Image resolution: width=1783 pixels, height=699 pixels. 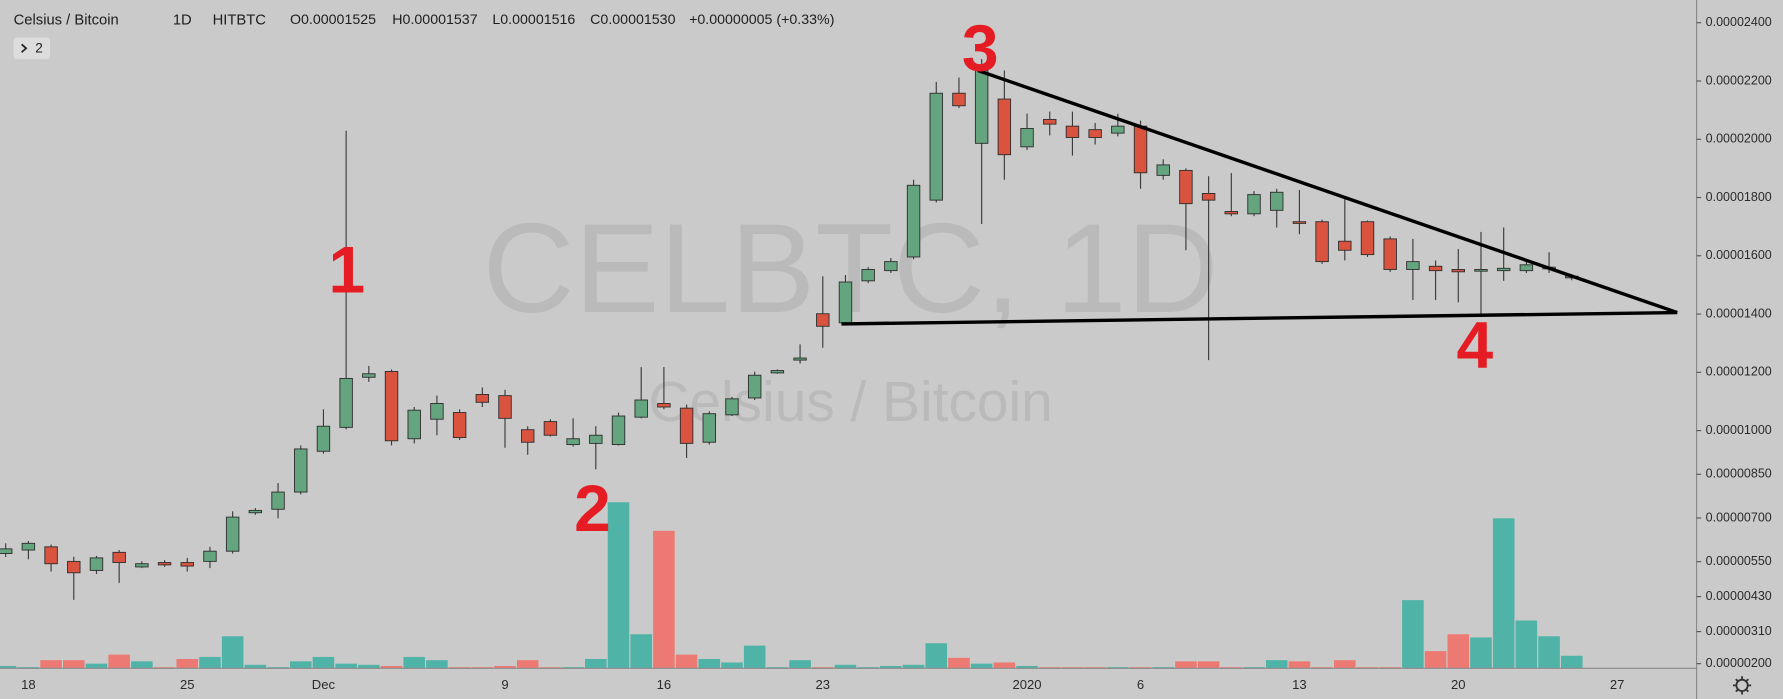 What do you see at coordinates (333, 20) in the screenshot?
I see `open-value: O0.00001525` at bounding box center [333, 20].